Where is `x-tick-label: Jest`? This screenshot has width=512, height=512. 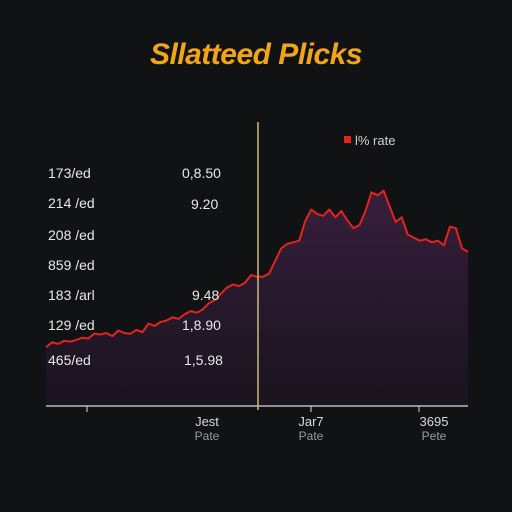 x-tick-label: Jest is located at coordinates (207, 421).